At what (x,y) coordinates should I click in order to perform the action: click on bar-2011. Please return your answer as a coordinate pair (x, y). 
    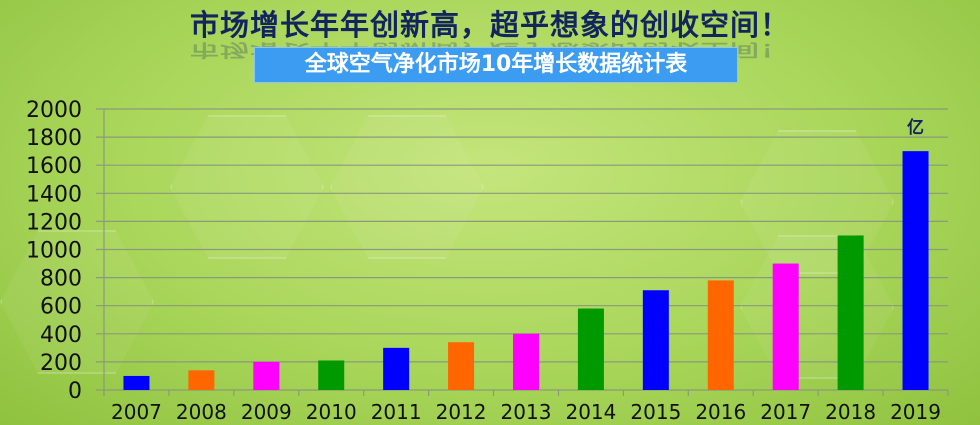
    Looking at the image, I should click on (396, 368).